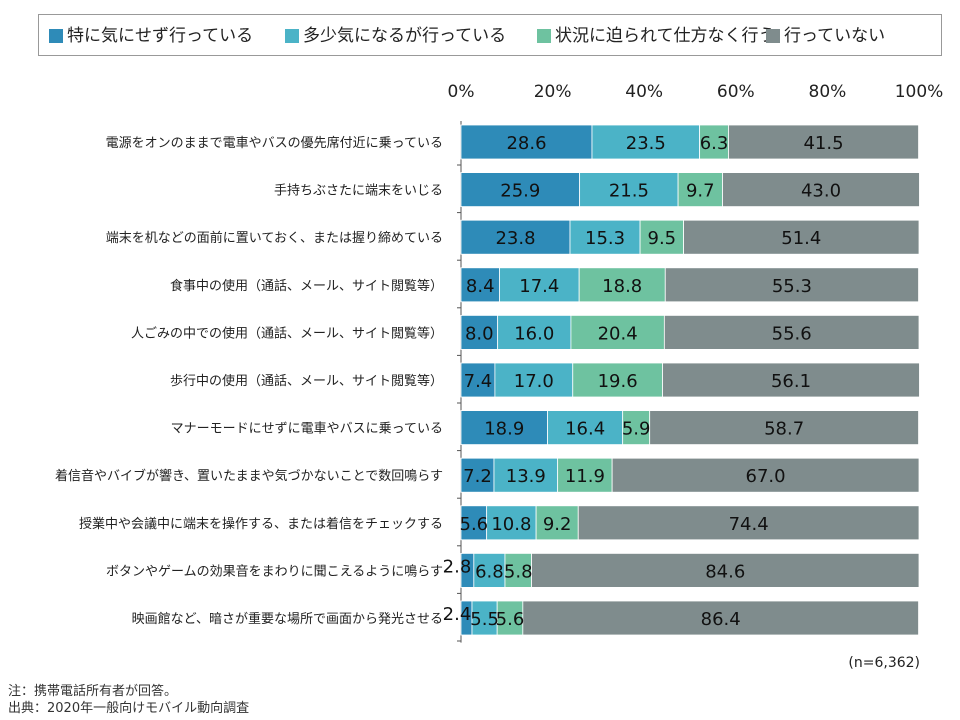 This screenshot has width=960, height=720. Describe the element at coordinates (160, 36) in the screenshot. I see `legend-label: 特に気にせず行っている` at that location.